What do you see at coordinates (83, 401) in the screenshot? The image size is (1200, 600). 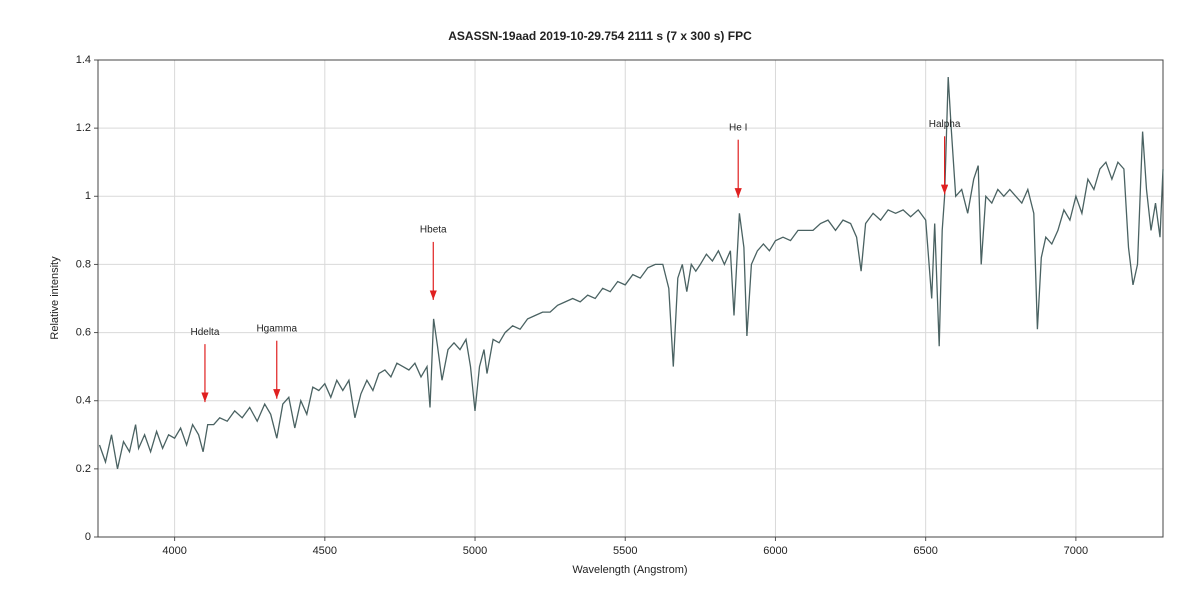 I see `y-tick-label: 0.4` at bounding box center [83, 401].